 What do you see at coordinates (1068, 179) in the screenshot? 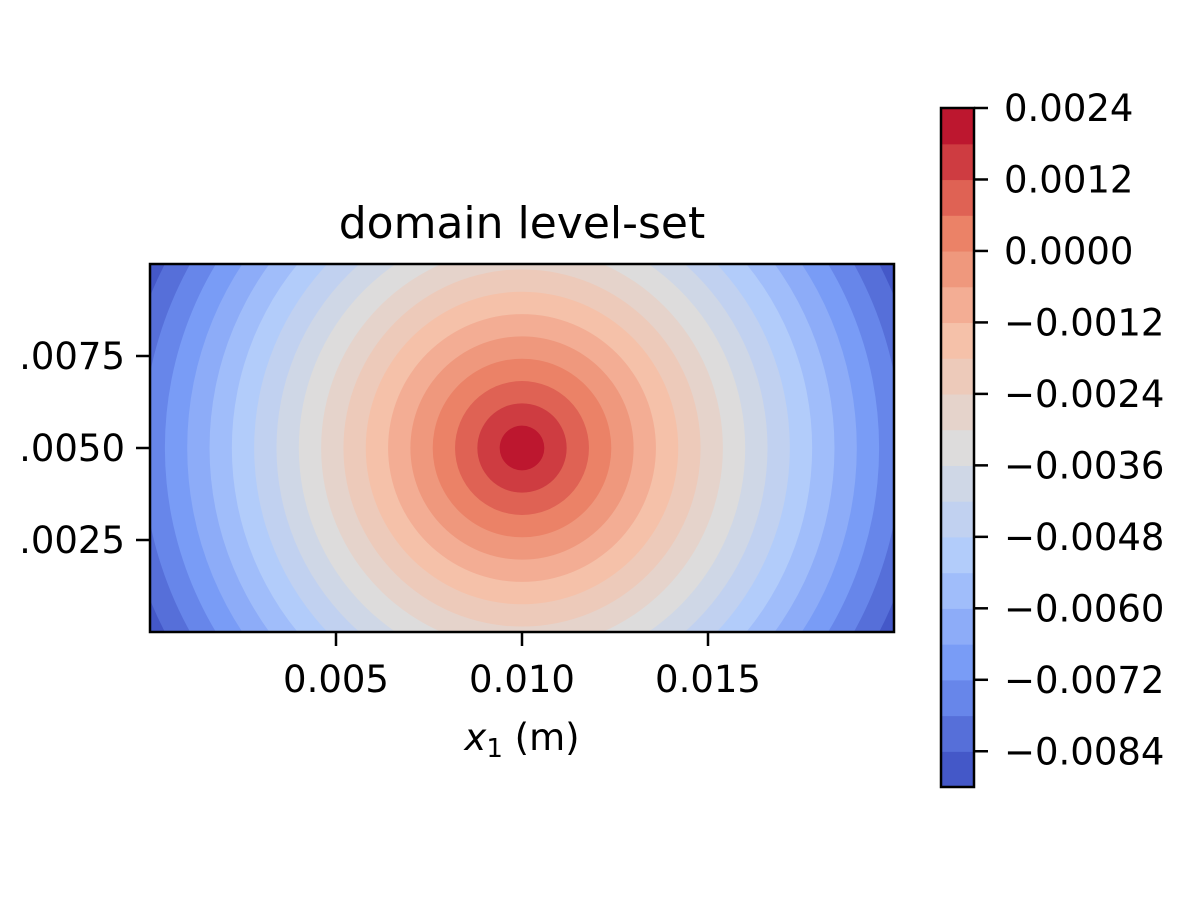
I see `colorbar-tick-label: 0.0012` at bounding box center [1068, 179].